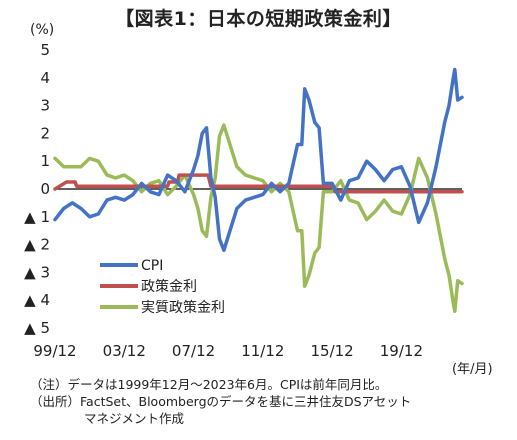  I want to click on x-tick-label: 99/12, so click(54, 351).